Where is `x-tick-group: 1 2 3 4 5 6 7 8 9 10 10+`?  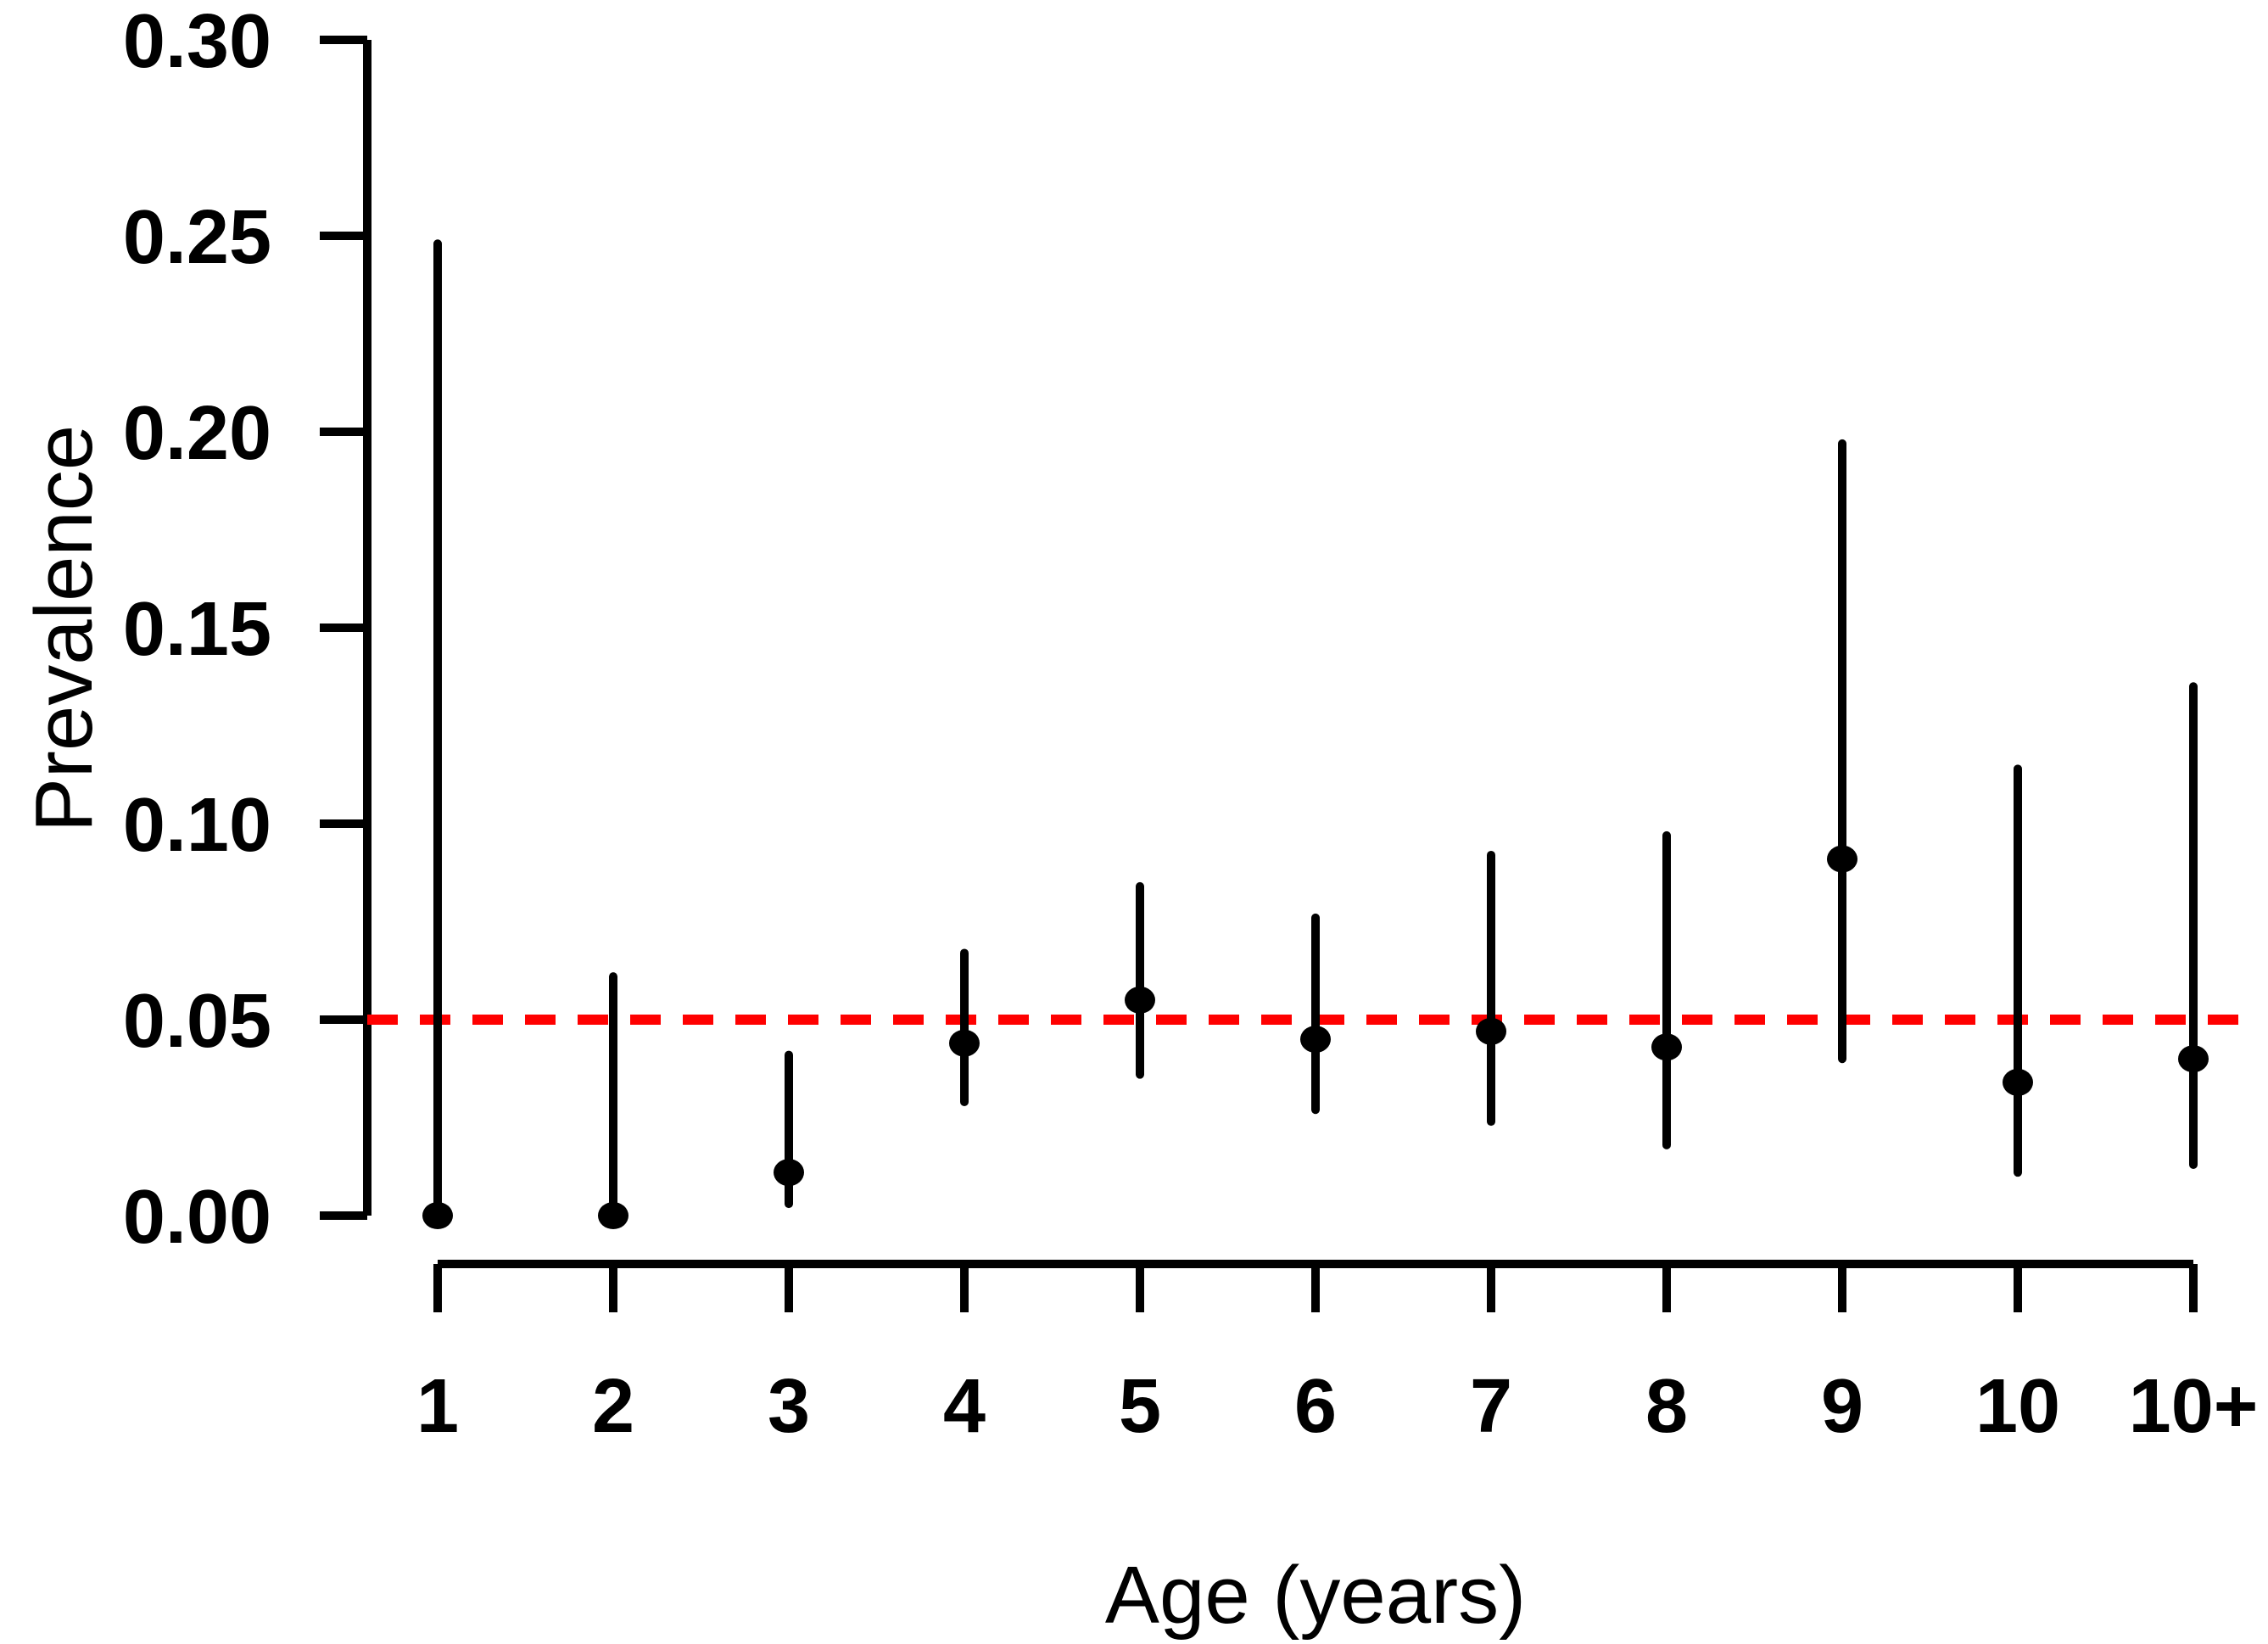
x-tick-group: 1 2 3 4 5 6 7 8 9 10 10+ is located at coordinates (1337, 1356).